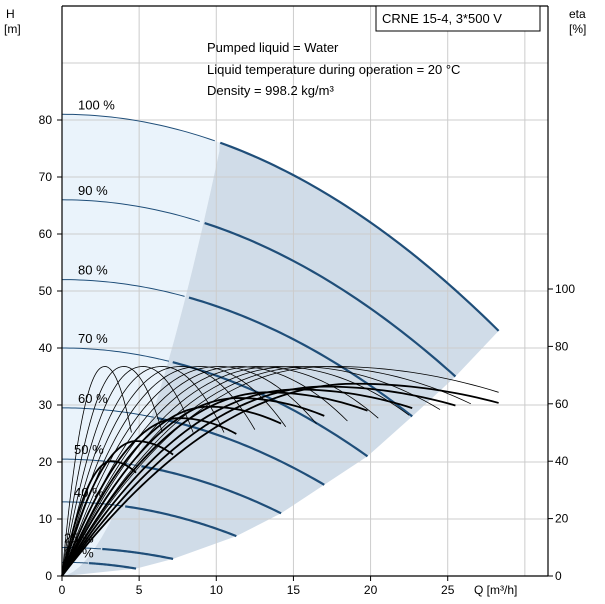 The height and width of the screenshot is (604, 605). Describe the element at coordinates (495, 590) in the screenshot. I see `x-axis-label: Q [m³/h]` at that location.